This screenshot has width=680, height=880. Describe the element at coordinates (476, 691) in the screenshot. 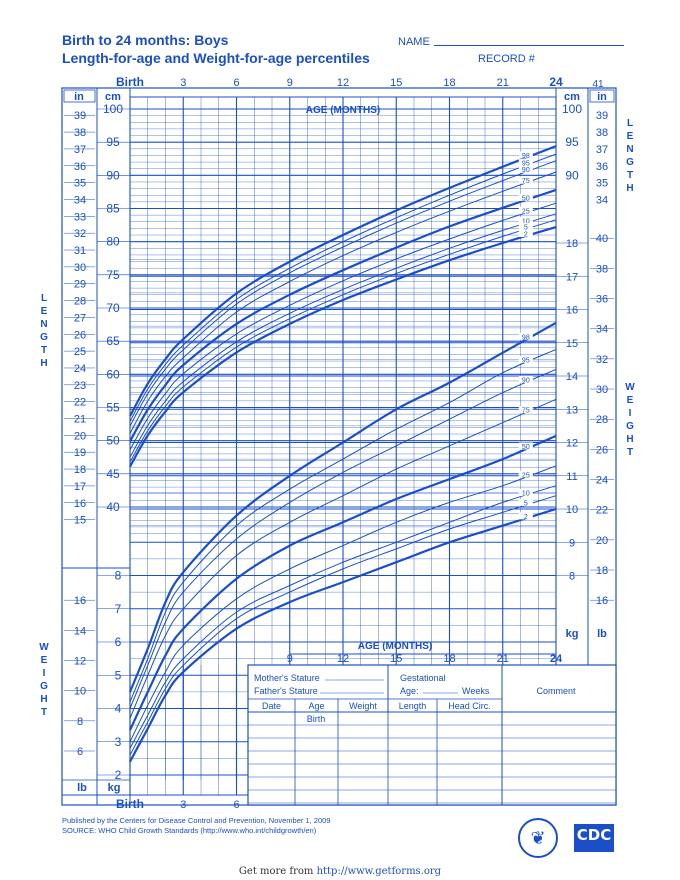

I see `weeks-label: Weeks` at that location.